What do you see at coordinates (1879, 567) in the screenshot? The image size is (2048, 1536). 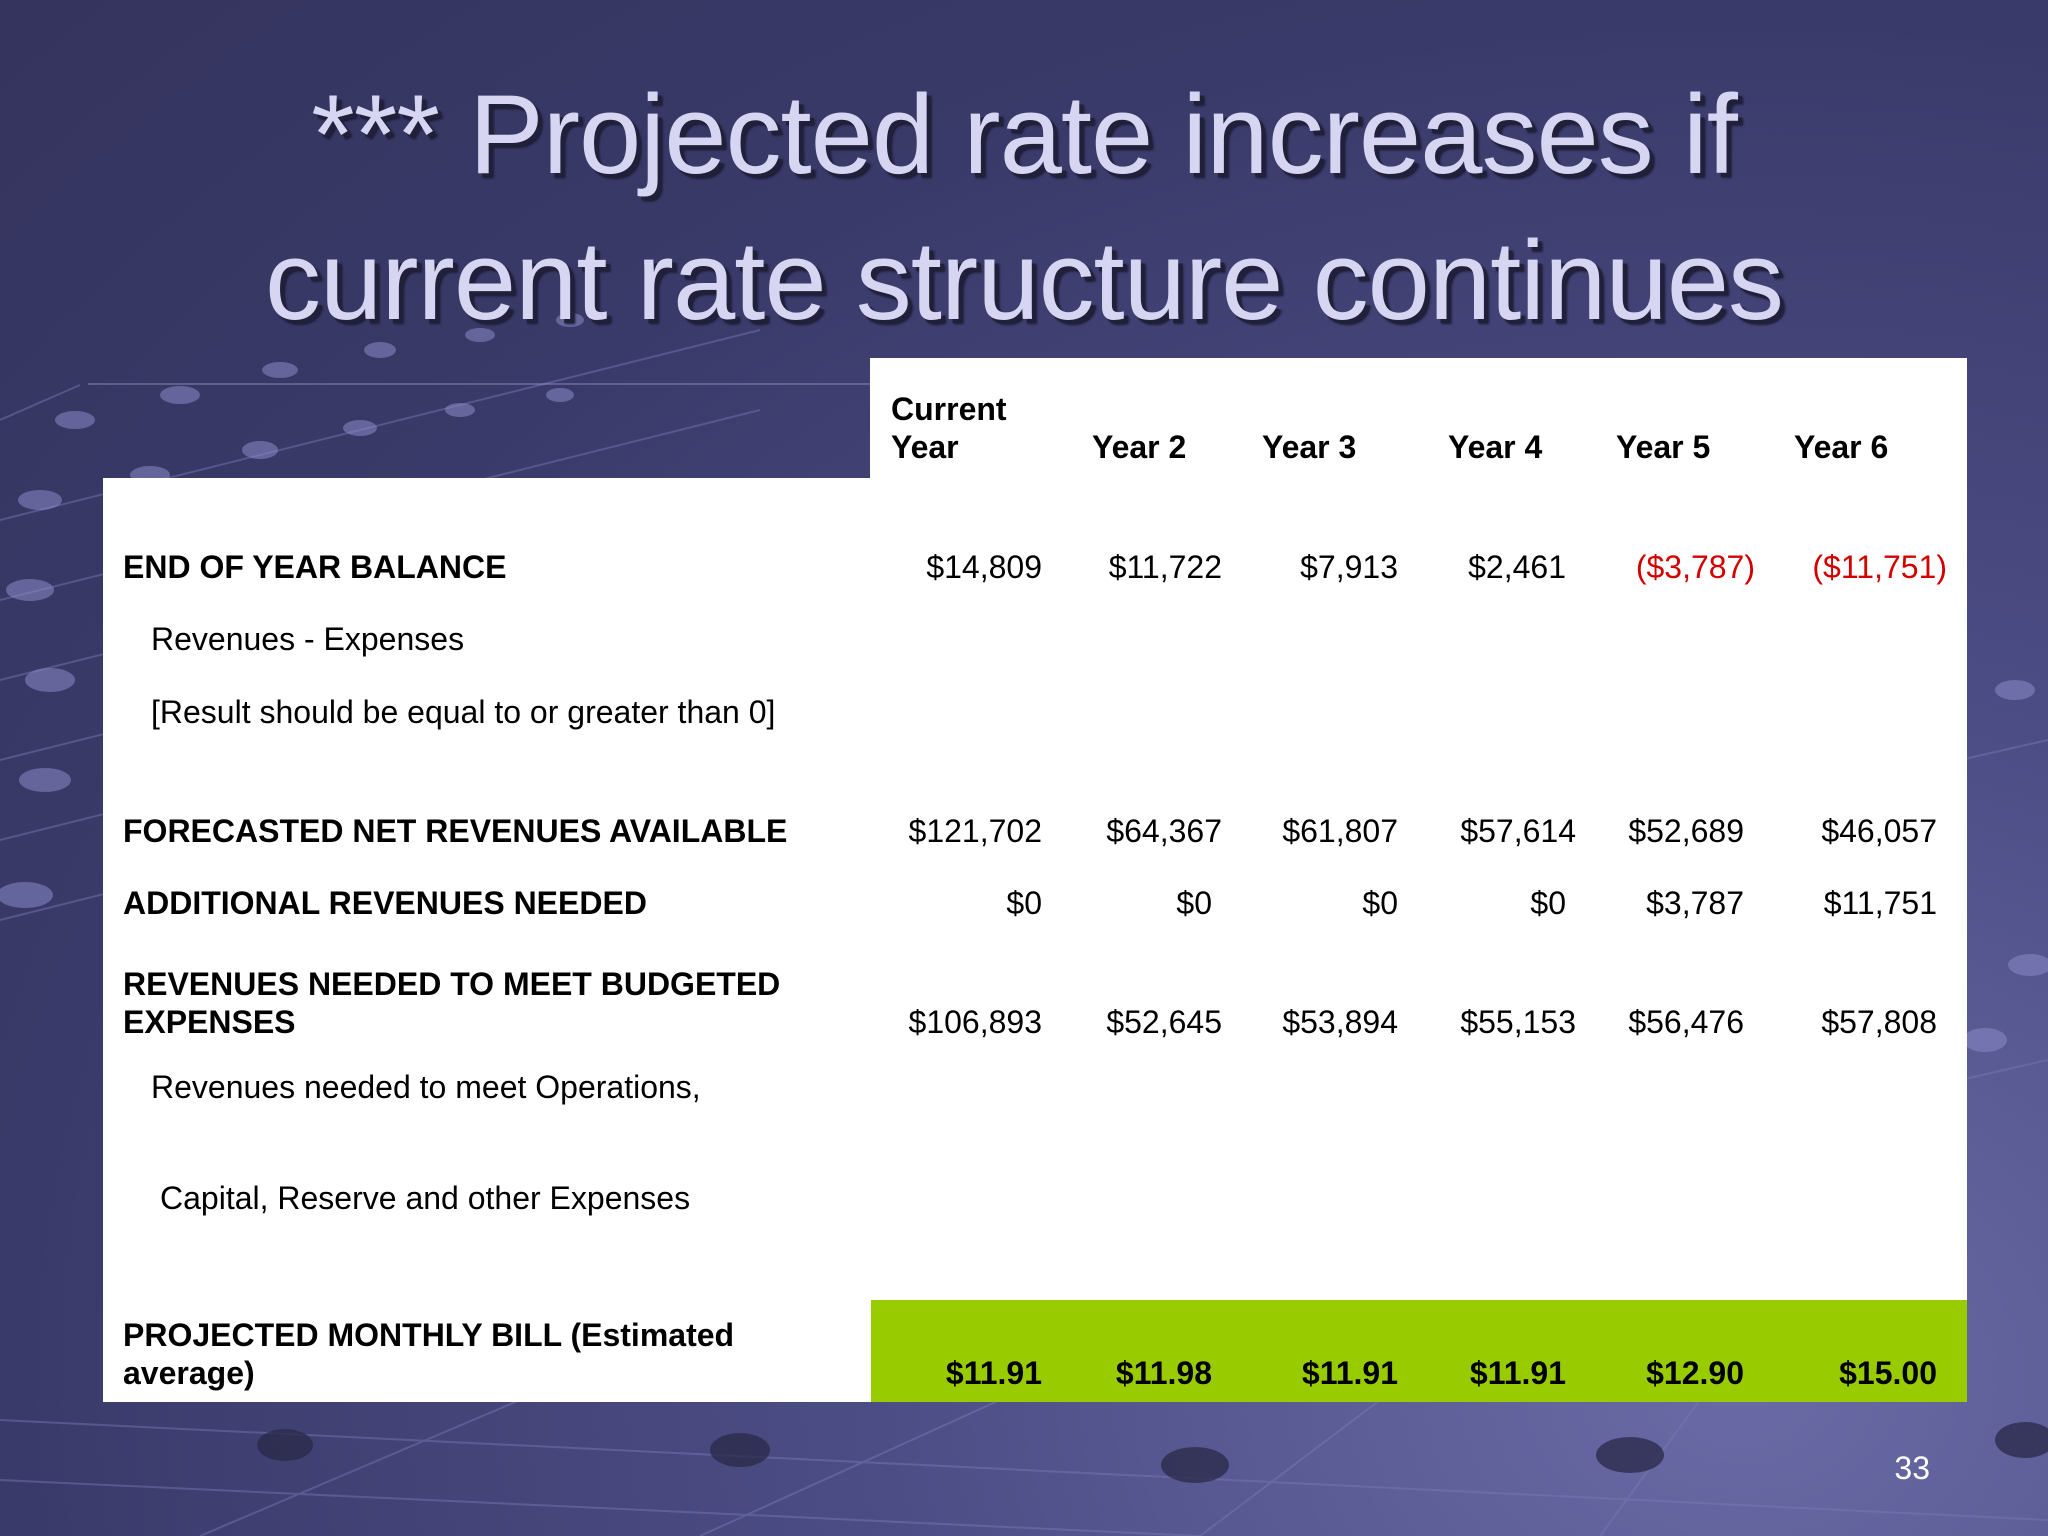 I see `cell-end-balance-y6: ($11,751)` at bounding box center [1879, 567].